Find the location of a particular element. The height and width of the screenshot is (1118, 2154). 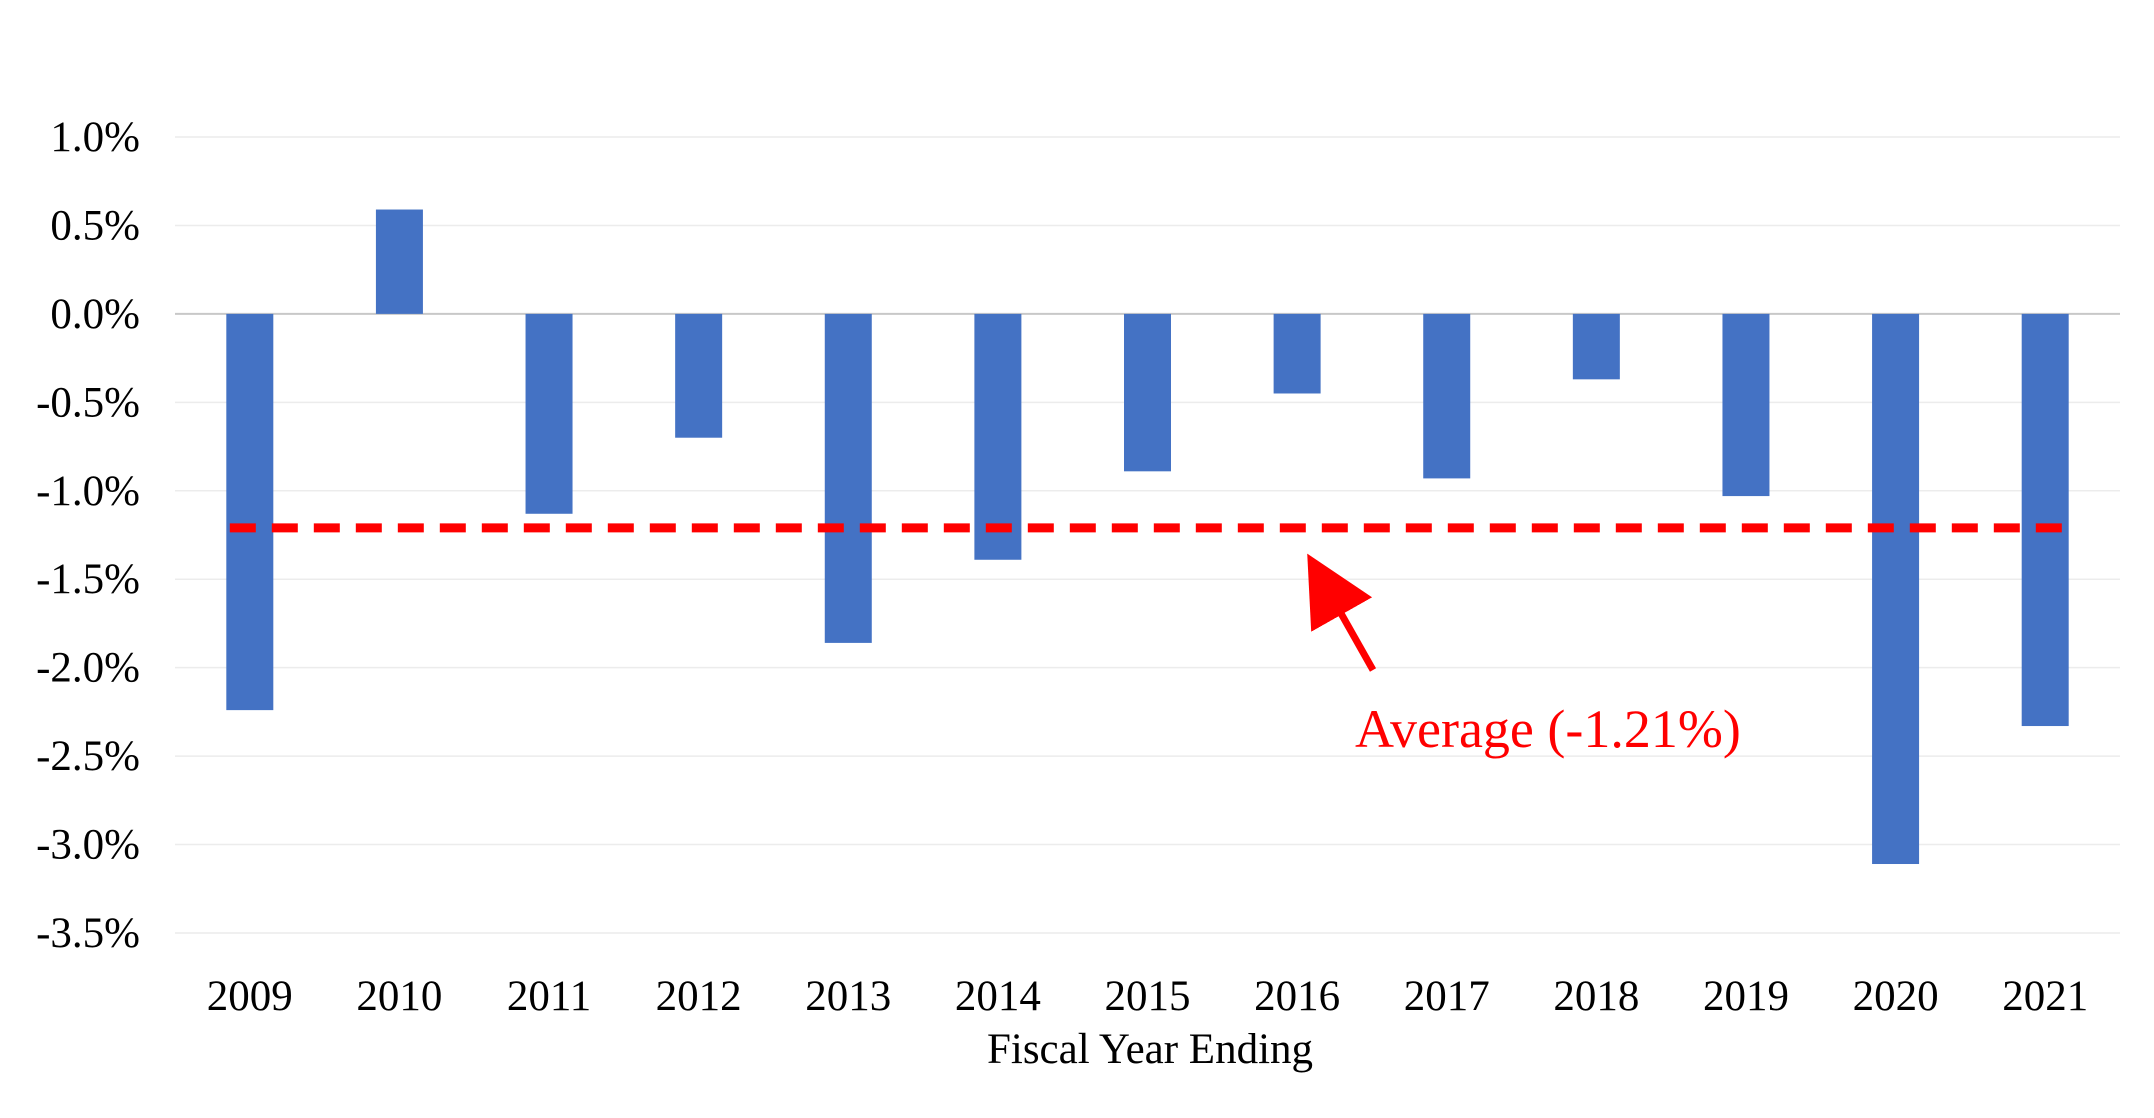

x-tick-label: 2014 is located at coordinates (998, 996).